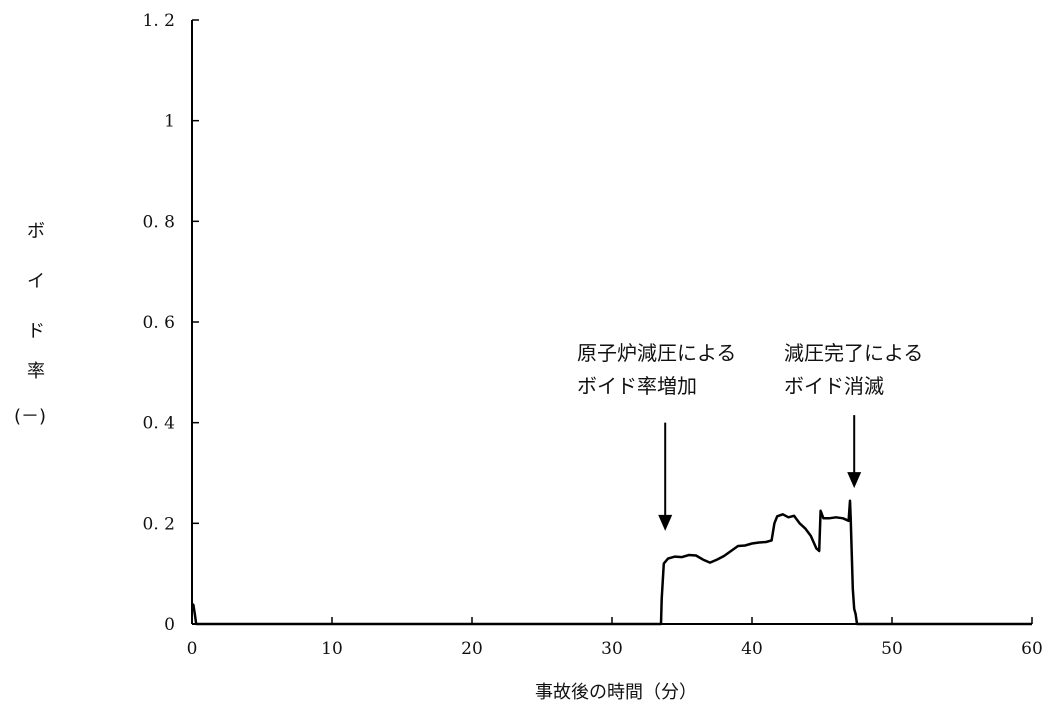  Describe the element at coordinates (656, 353) in the screenshot. I see `annotation-0-line-0: 原子炉減圧による` at that location.